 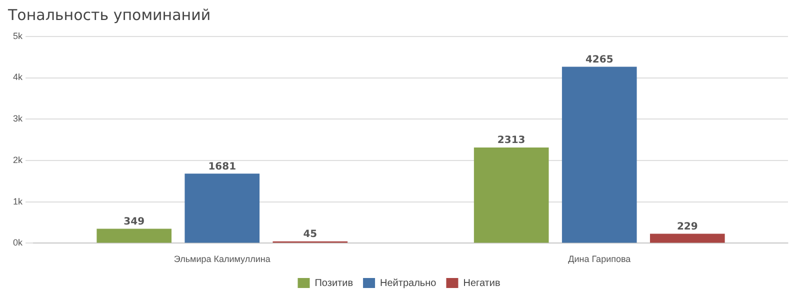 What do you see at coordinates (17, 77) in the screenshot?
I see `y-tick-label: 4k` at bounding box center [17, 77].